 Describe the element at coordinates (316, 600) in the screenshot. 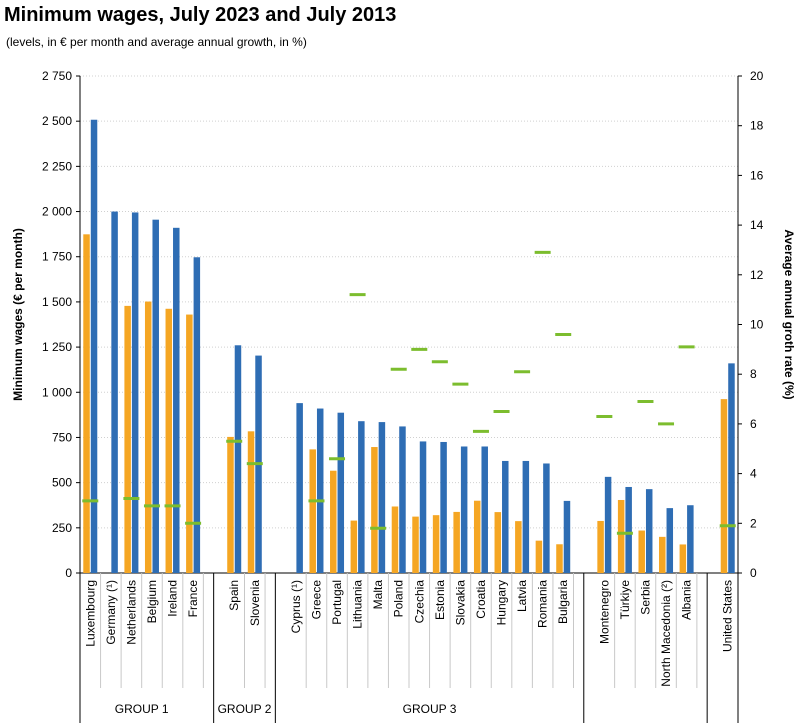

I see `country-label: Greece` at that location.